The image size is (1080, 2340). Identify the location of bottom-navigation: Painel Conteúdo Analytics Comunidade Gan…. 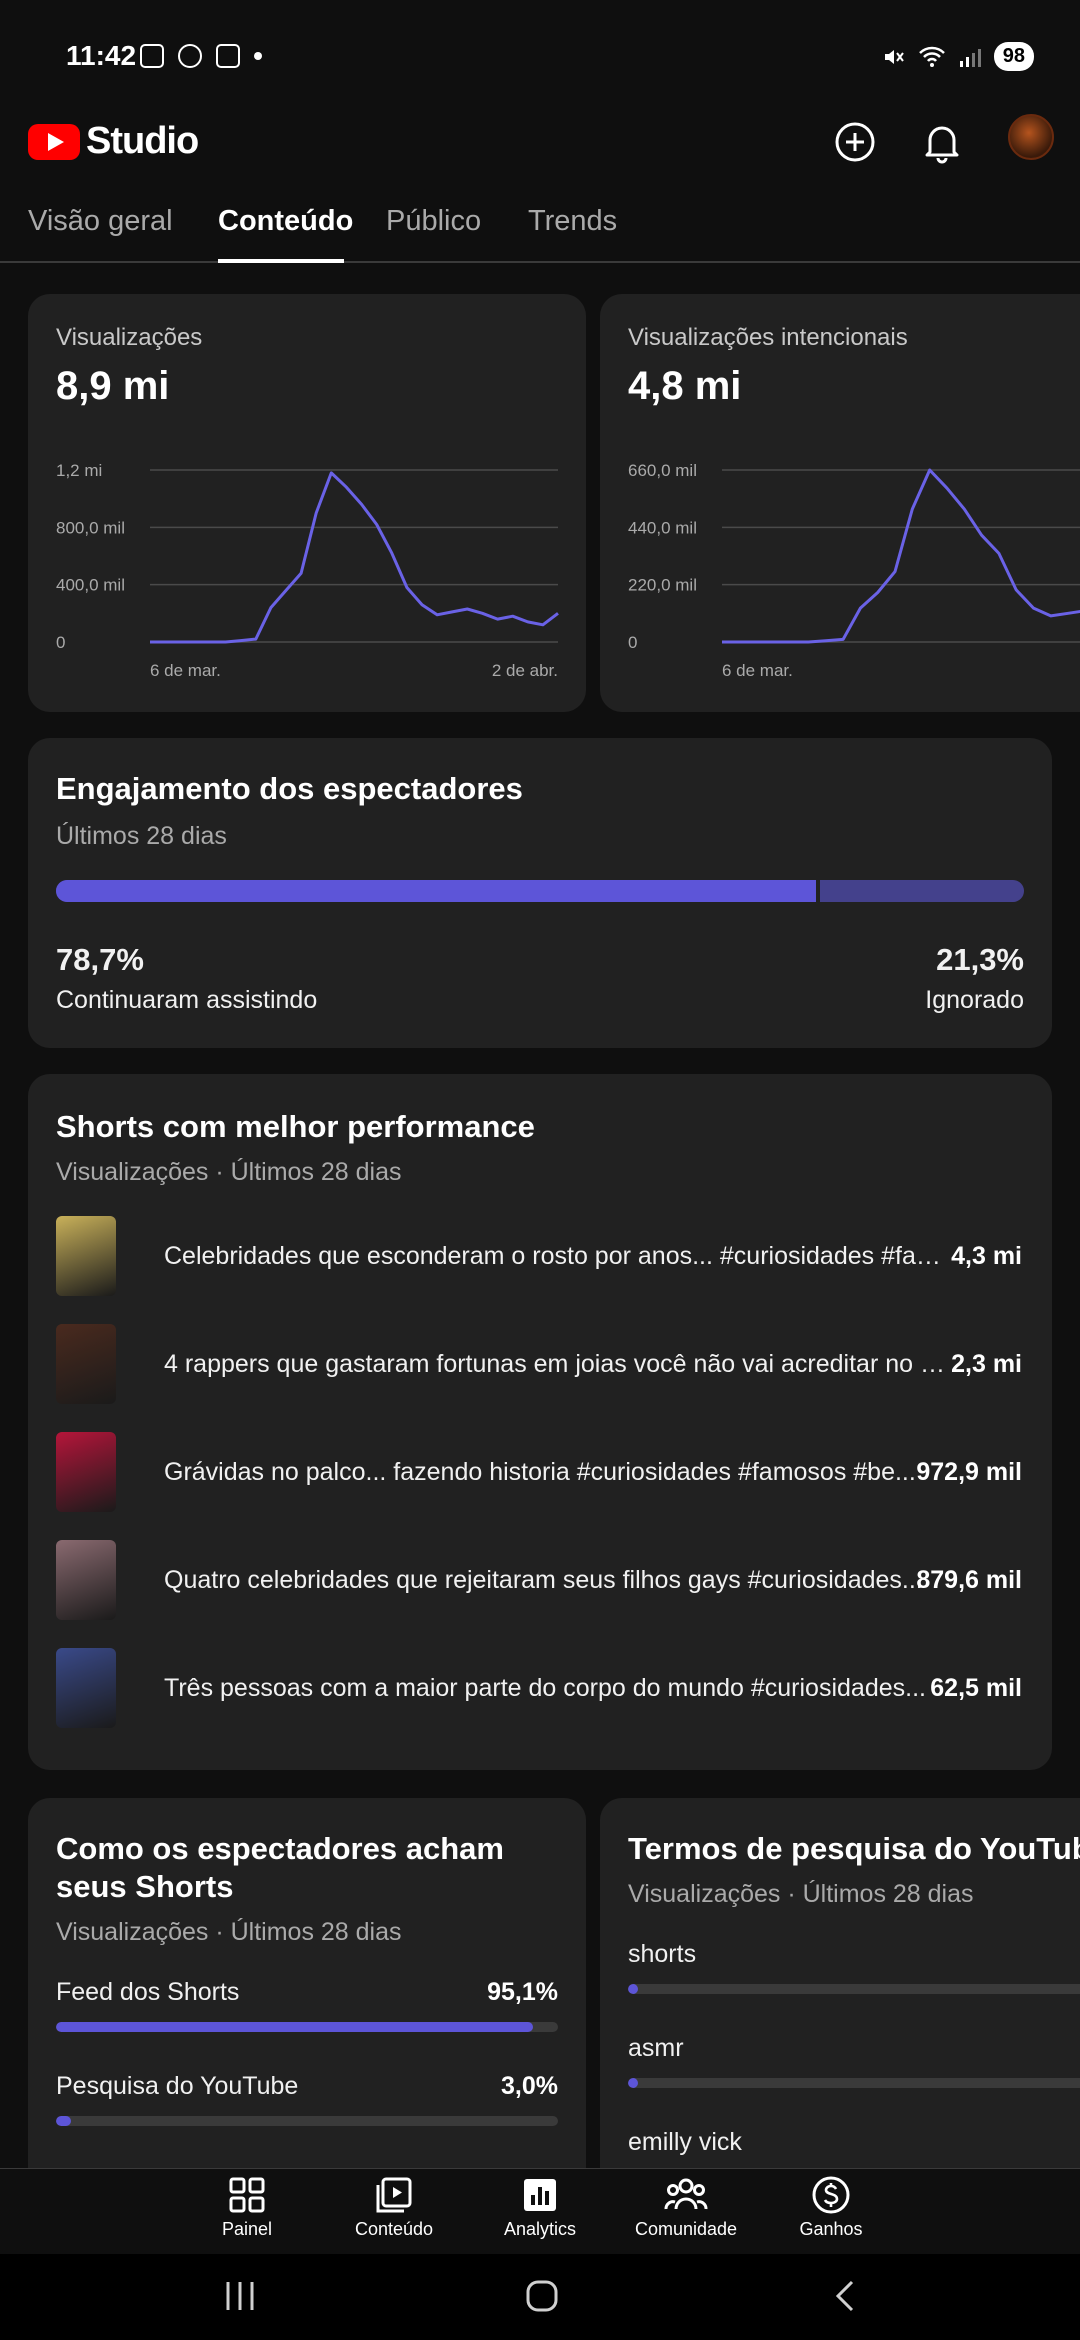
(540, 2211).